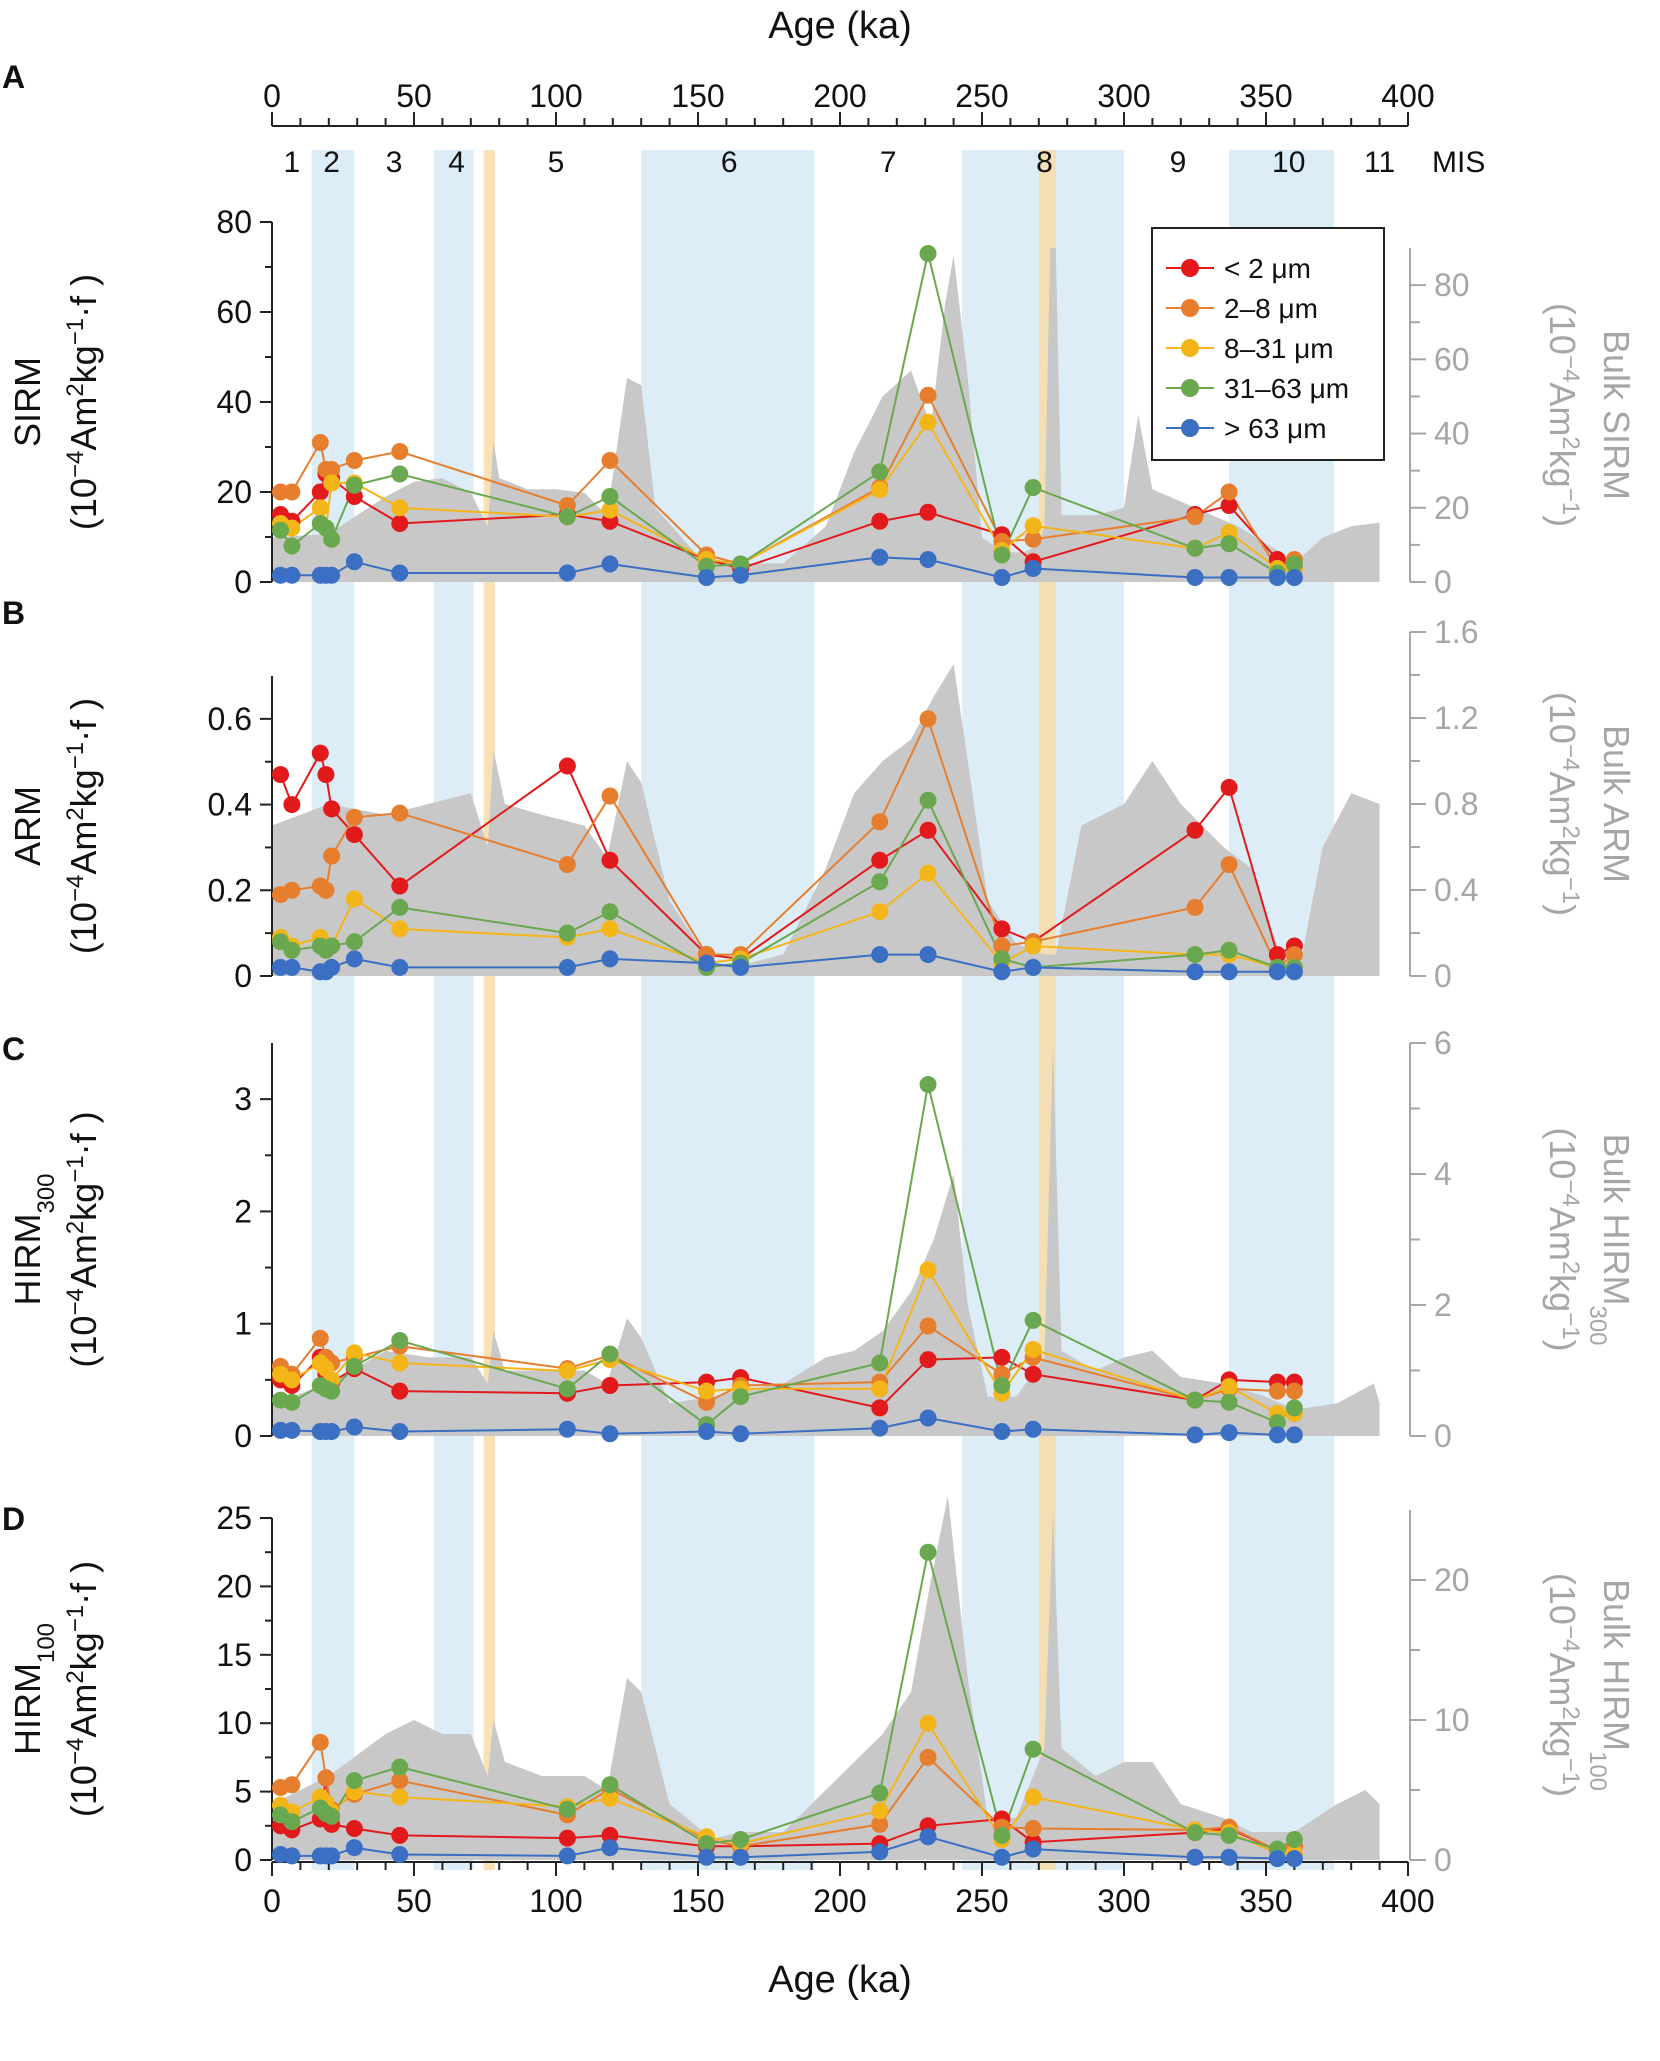  I want to click on right-axis-title: Bulk HIRM300, so click(1611, 1239).